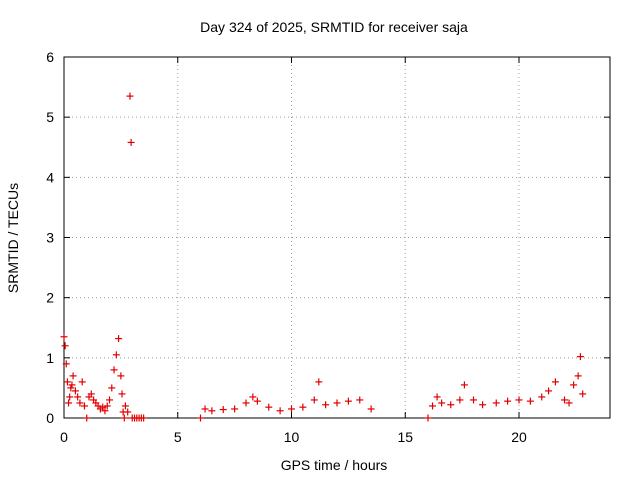 The width and height of the screenshot is (640, 480). What do you see at coordinates (178, 437) in the screenshot?
I see `x-tick-label: 5` at bounding box center [178, 437].